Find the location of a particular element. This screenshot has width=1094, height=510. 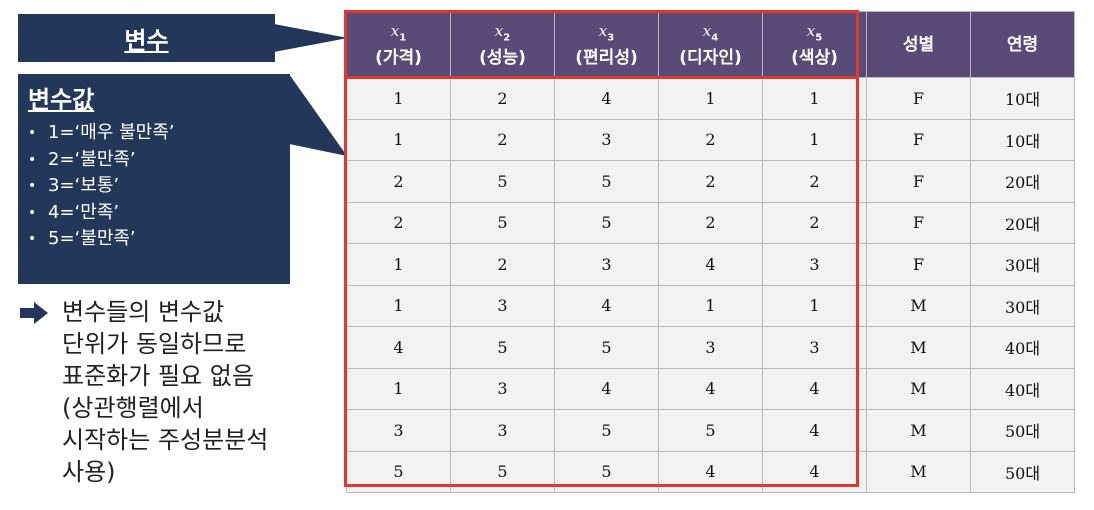

values-callout-title: 변수값 is located at coordinates (61, 100).